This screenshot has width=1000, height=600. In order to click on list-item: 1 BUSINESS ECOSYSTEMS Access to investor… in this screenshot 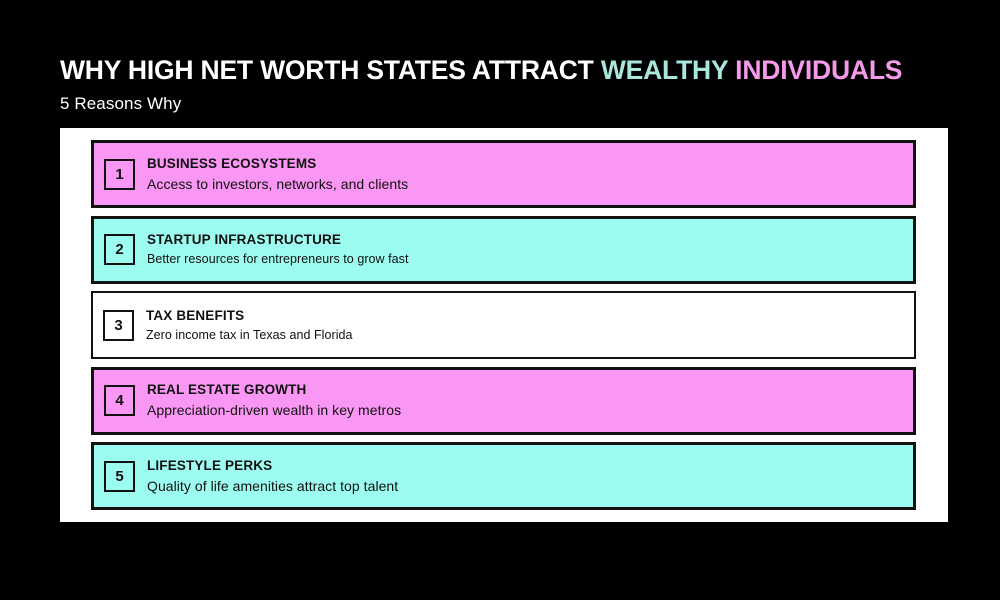, I will do `click(503, 174)`.